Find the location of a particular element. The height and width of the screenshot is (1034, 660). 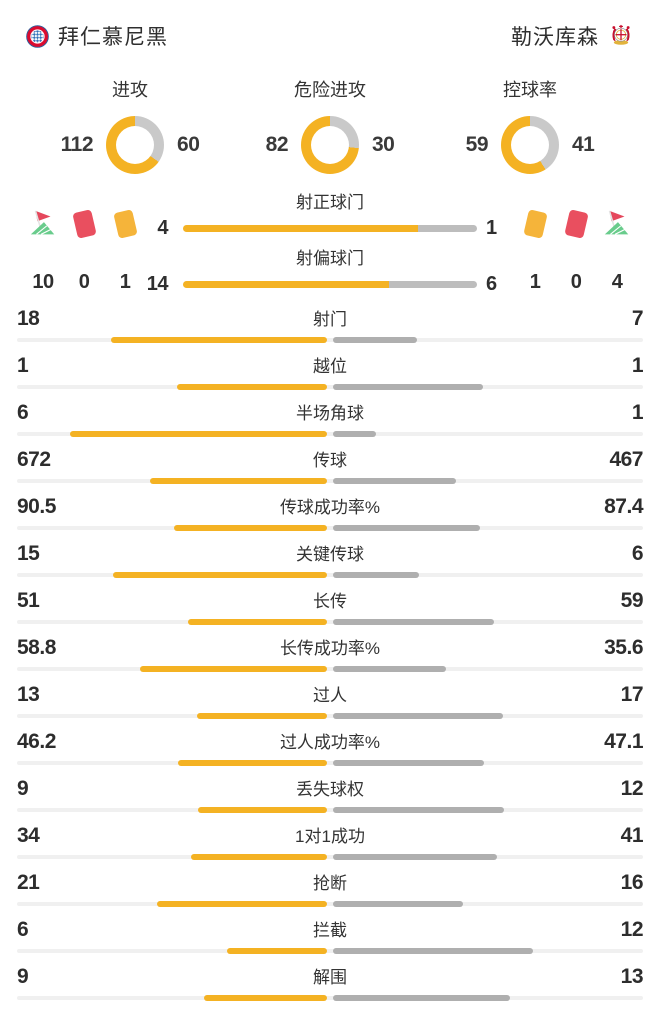

stat-home-value: 18 is located at coordinates (28, 318).